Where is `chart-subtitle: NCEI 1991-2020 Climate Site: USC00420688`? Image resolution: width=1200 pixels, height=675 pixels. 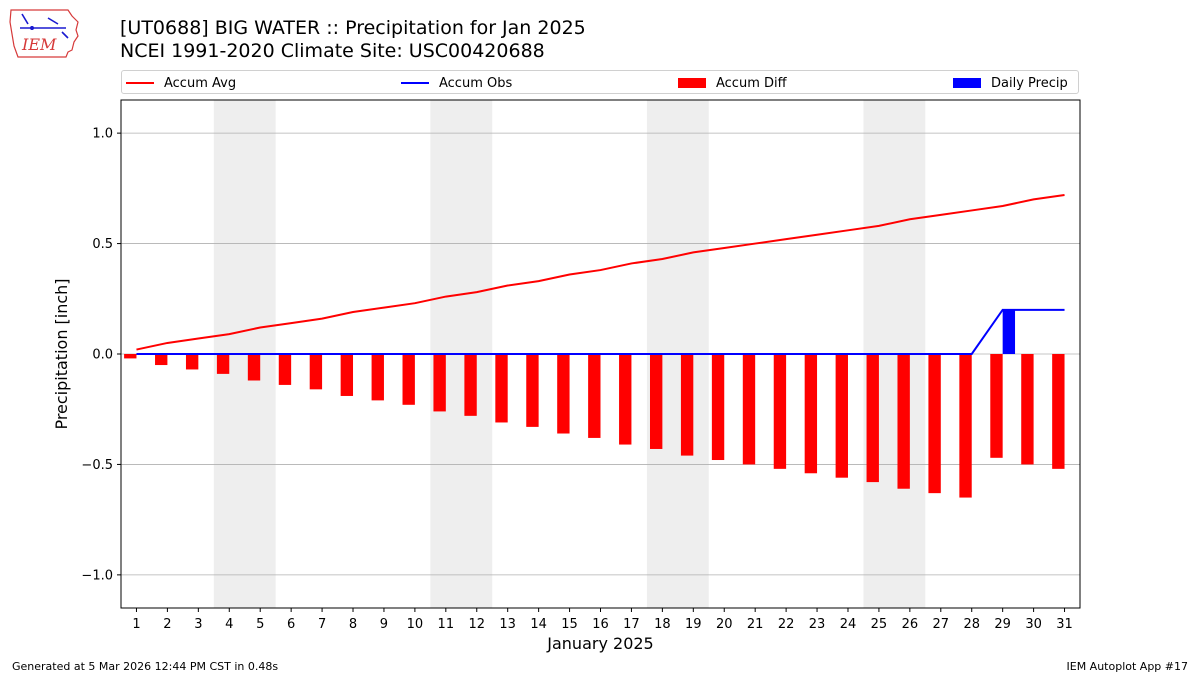 chart-subtitle: NCEI 1991-2020 Climate Site: USC00420688 is located at coordinates (332, 51).